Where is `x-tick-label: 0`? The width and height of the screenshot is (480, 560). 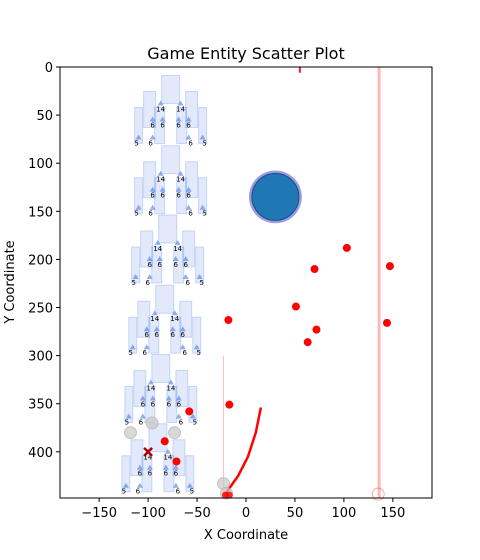
x-tick-label: 0 is located at coordinates (246, 513).